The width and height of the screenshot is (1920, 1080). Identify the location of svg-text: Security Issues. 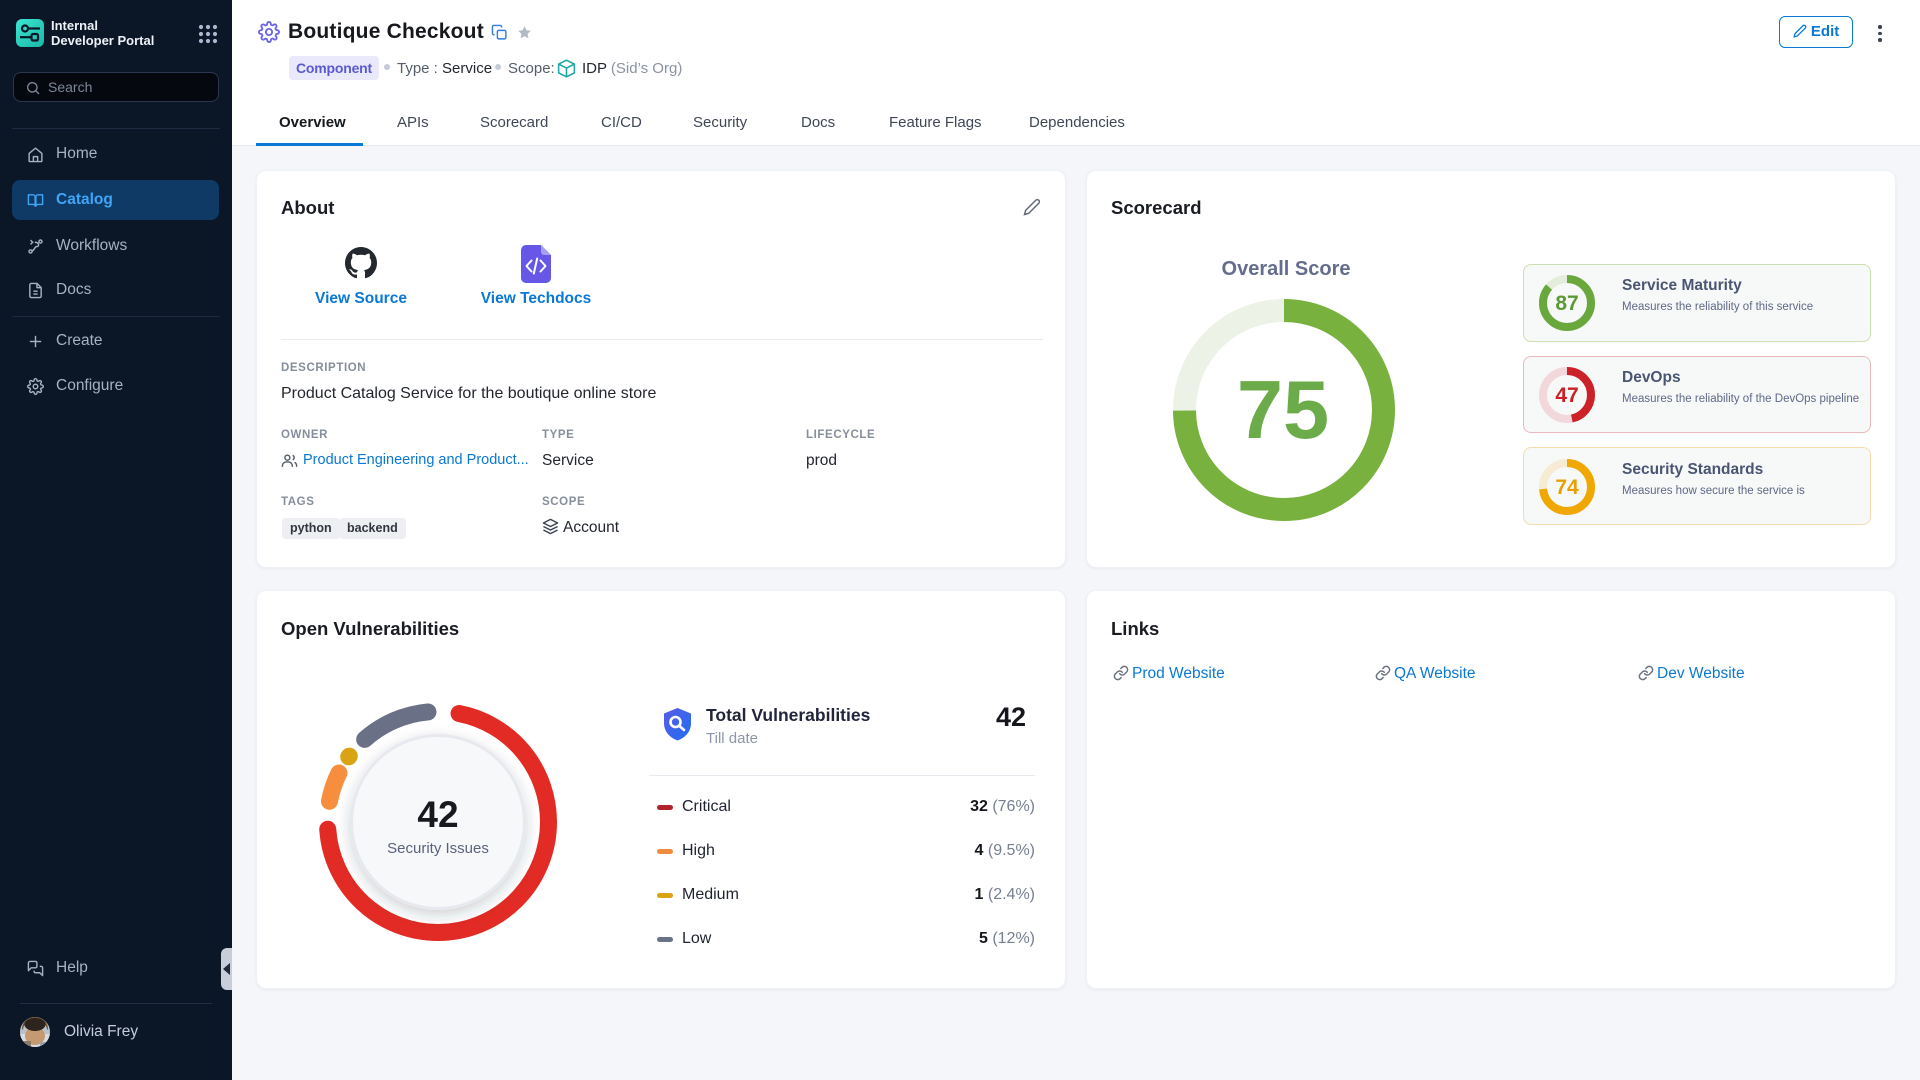
(438, 848).